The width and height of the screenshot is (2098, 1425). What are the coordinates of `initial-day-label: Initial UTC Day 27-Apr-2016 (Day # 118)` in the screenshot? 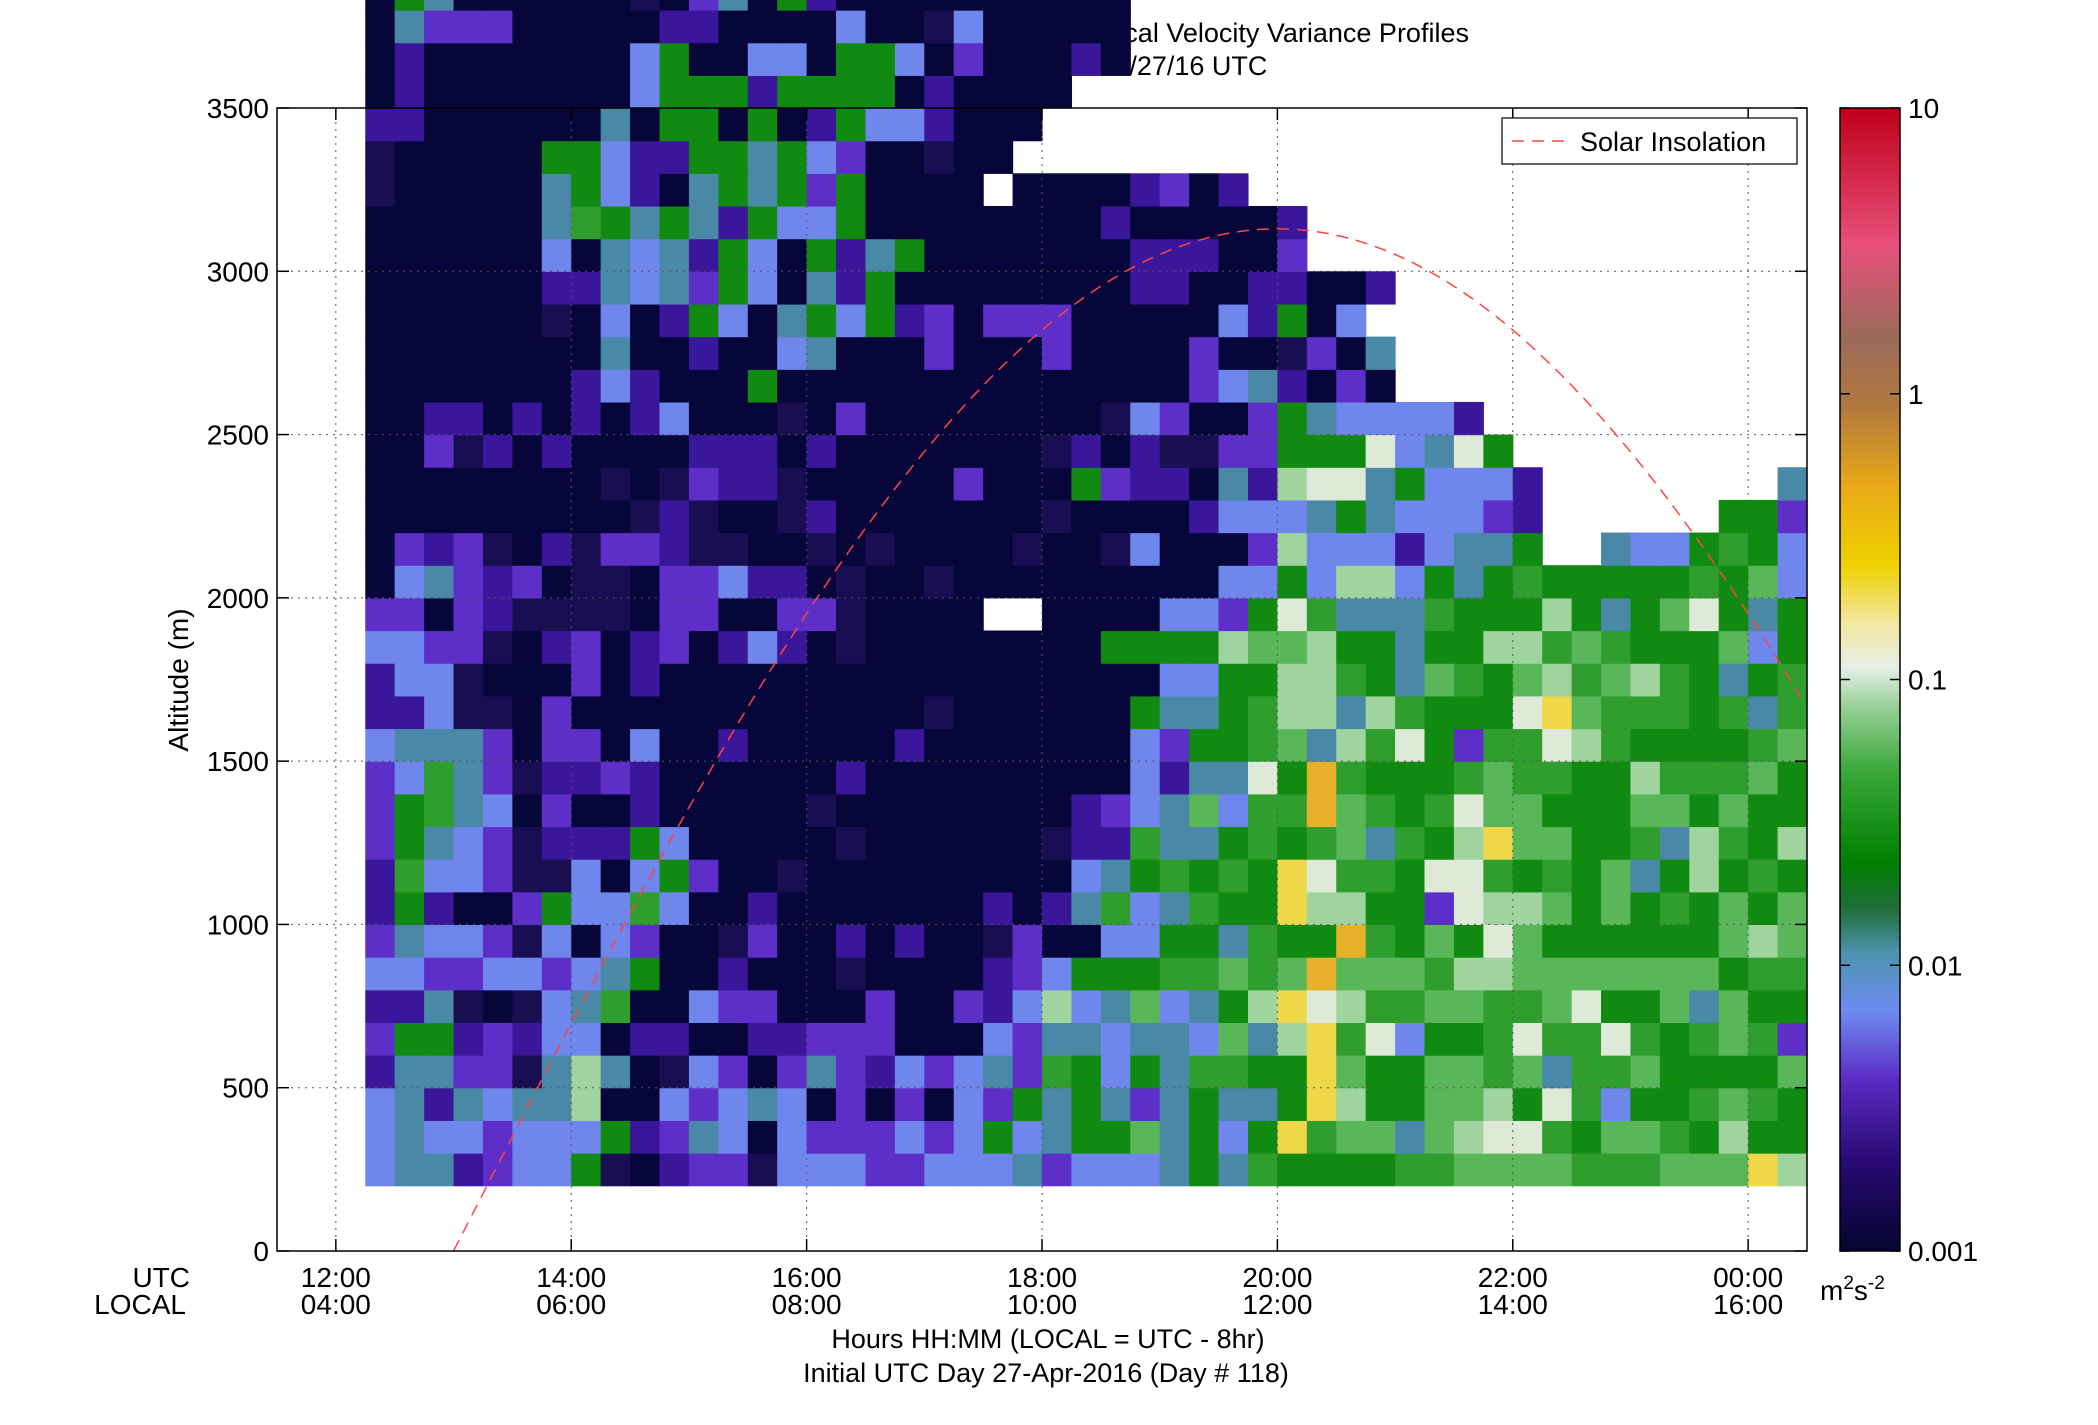 It's located at (1046, 1373).